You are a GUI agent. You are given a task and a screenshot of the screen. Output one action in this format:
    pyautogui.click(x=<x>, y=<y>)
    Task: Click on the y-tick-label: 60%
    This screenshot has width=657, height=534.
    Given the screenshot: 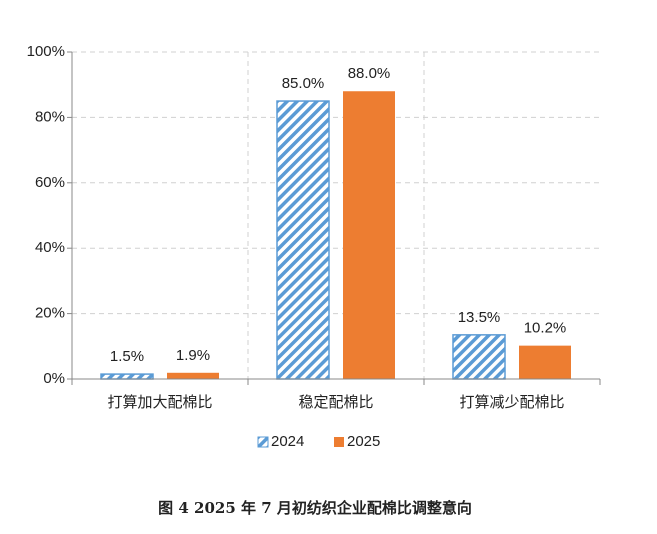 What is the action you would take?
    pyautogui.click(x=50, y=182)
    